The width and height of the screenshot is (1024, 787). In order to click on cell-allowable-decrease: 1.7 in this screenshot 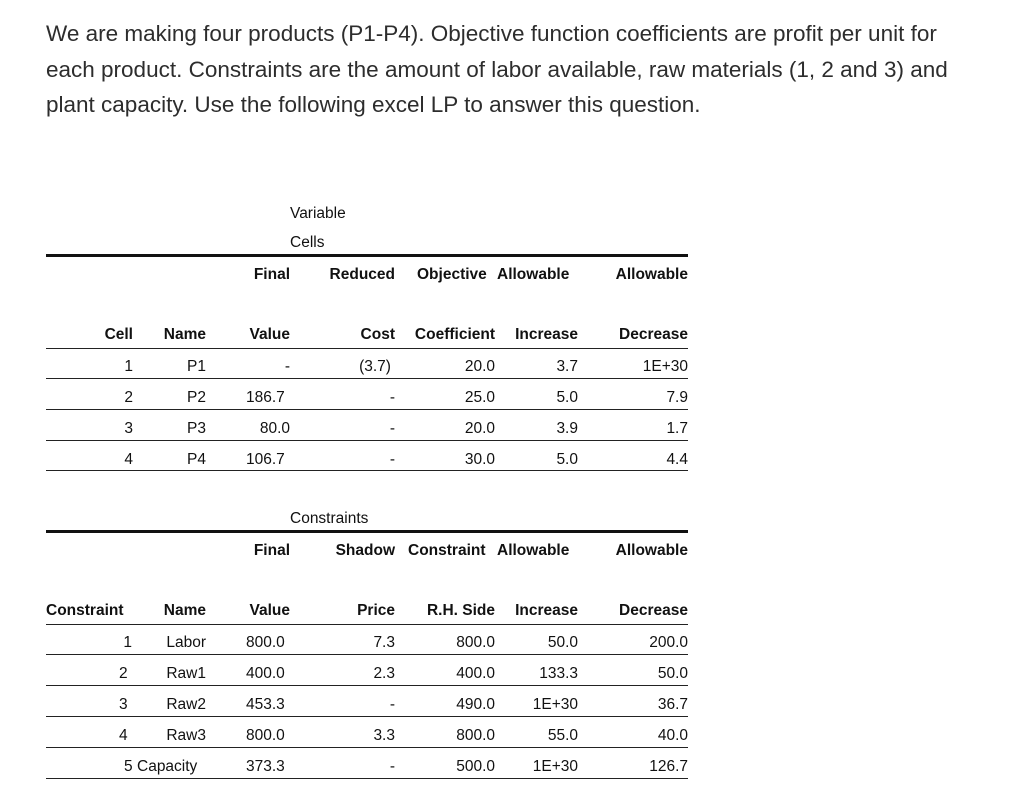, I will do `click(677, 428)`.